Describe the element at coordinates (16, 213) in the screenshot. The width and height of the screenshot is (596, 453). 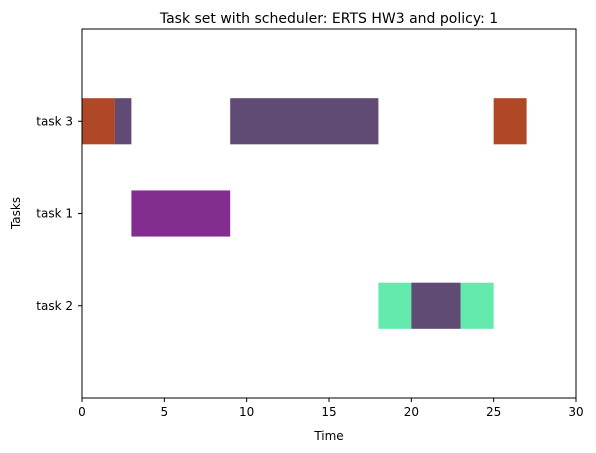
I see `y-axis-label: Tasks` at that location.